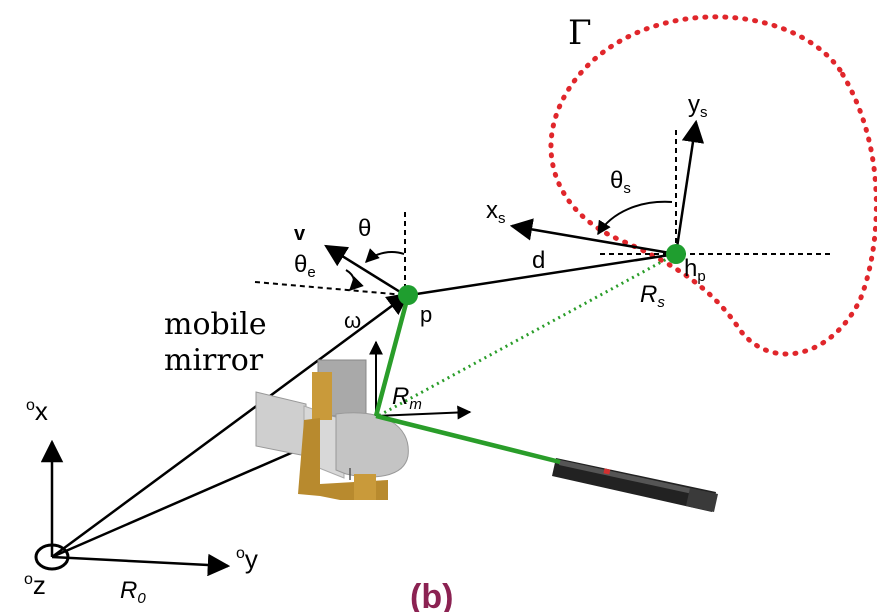 This screenshot has width=877, height=612. What do you see at coordinates (635, 218) in the screenshot?
I see `theta-s-arc` at bounding box center [635, 218].